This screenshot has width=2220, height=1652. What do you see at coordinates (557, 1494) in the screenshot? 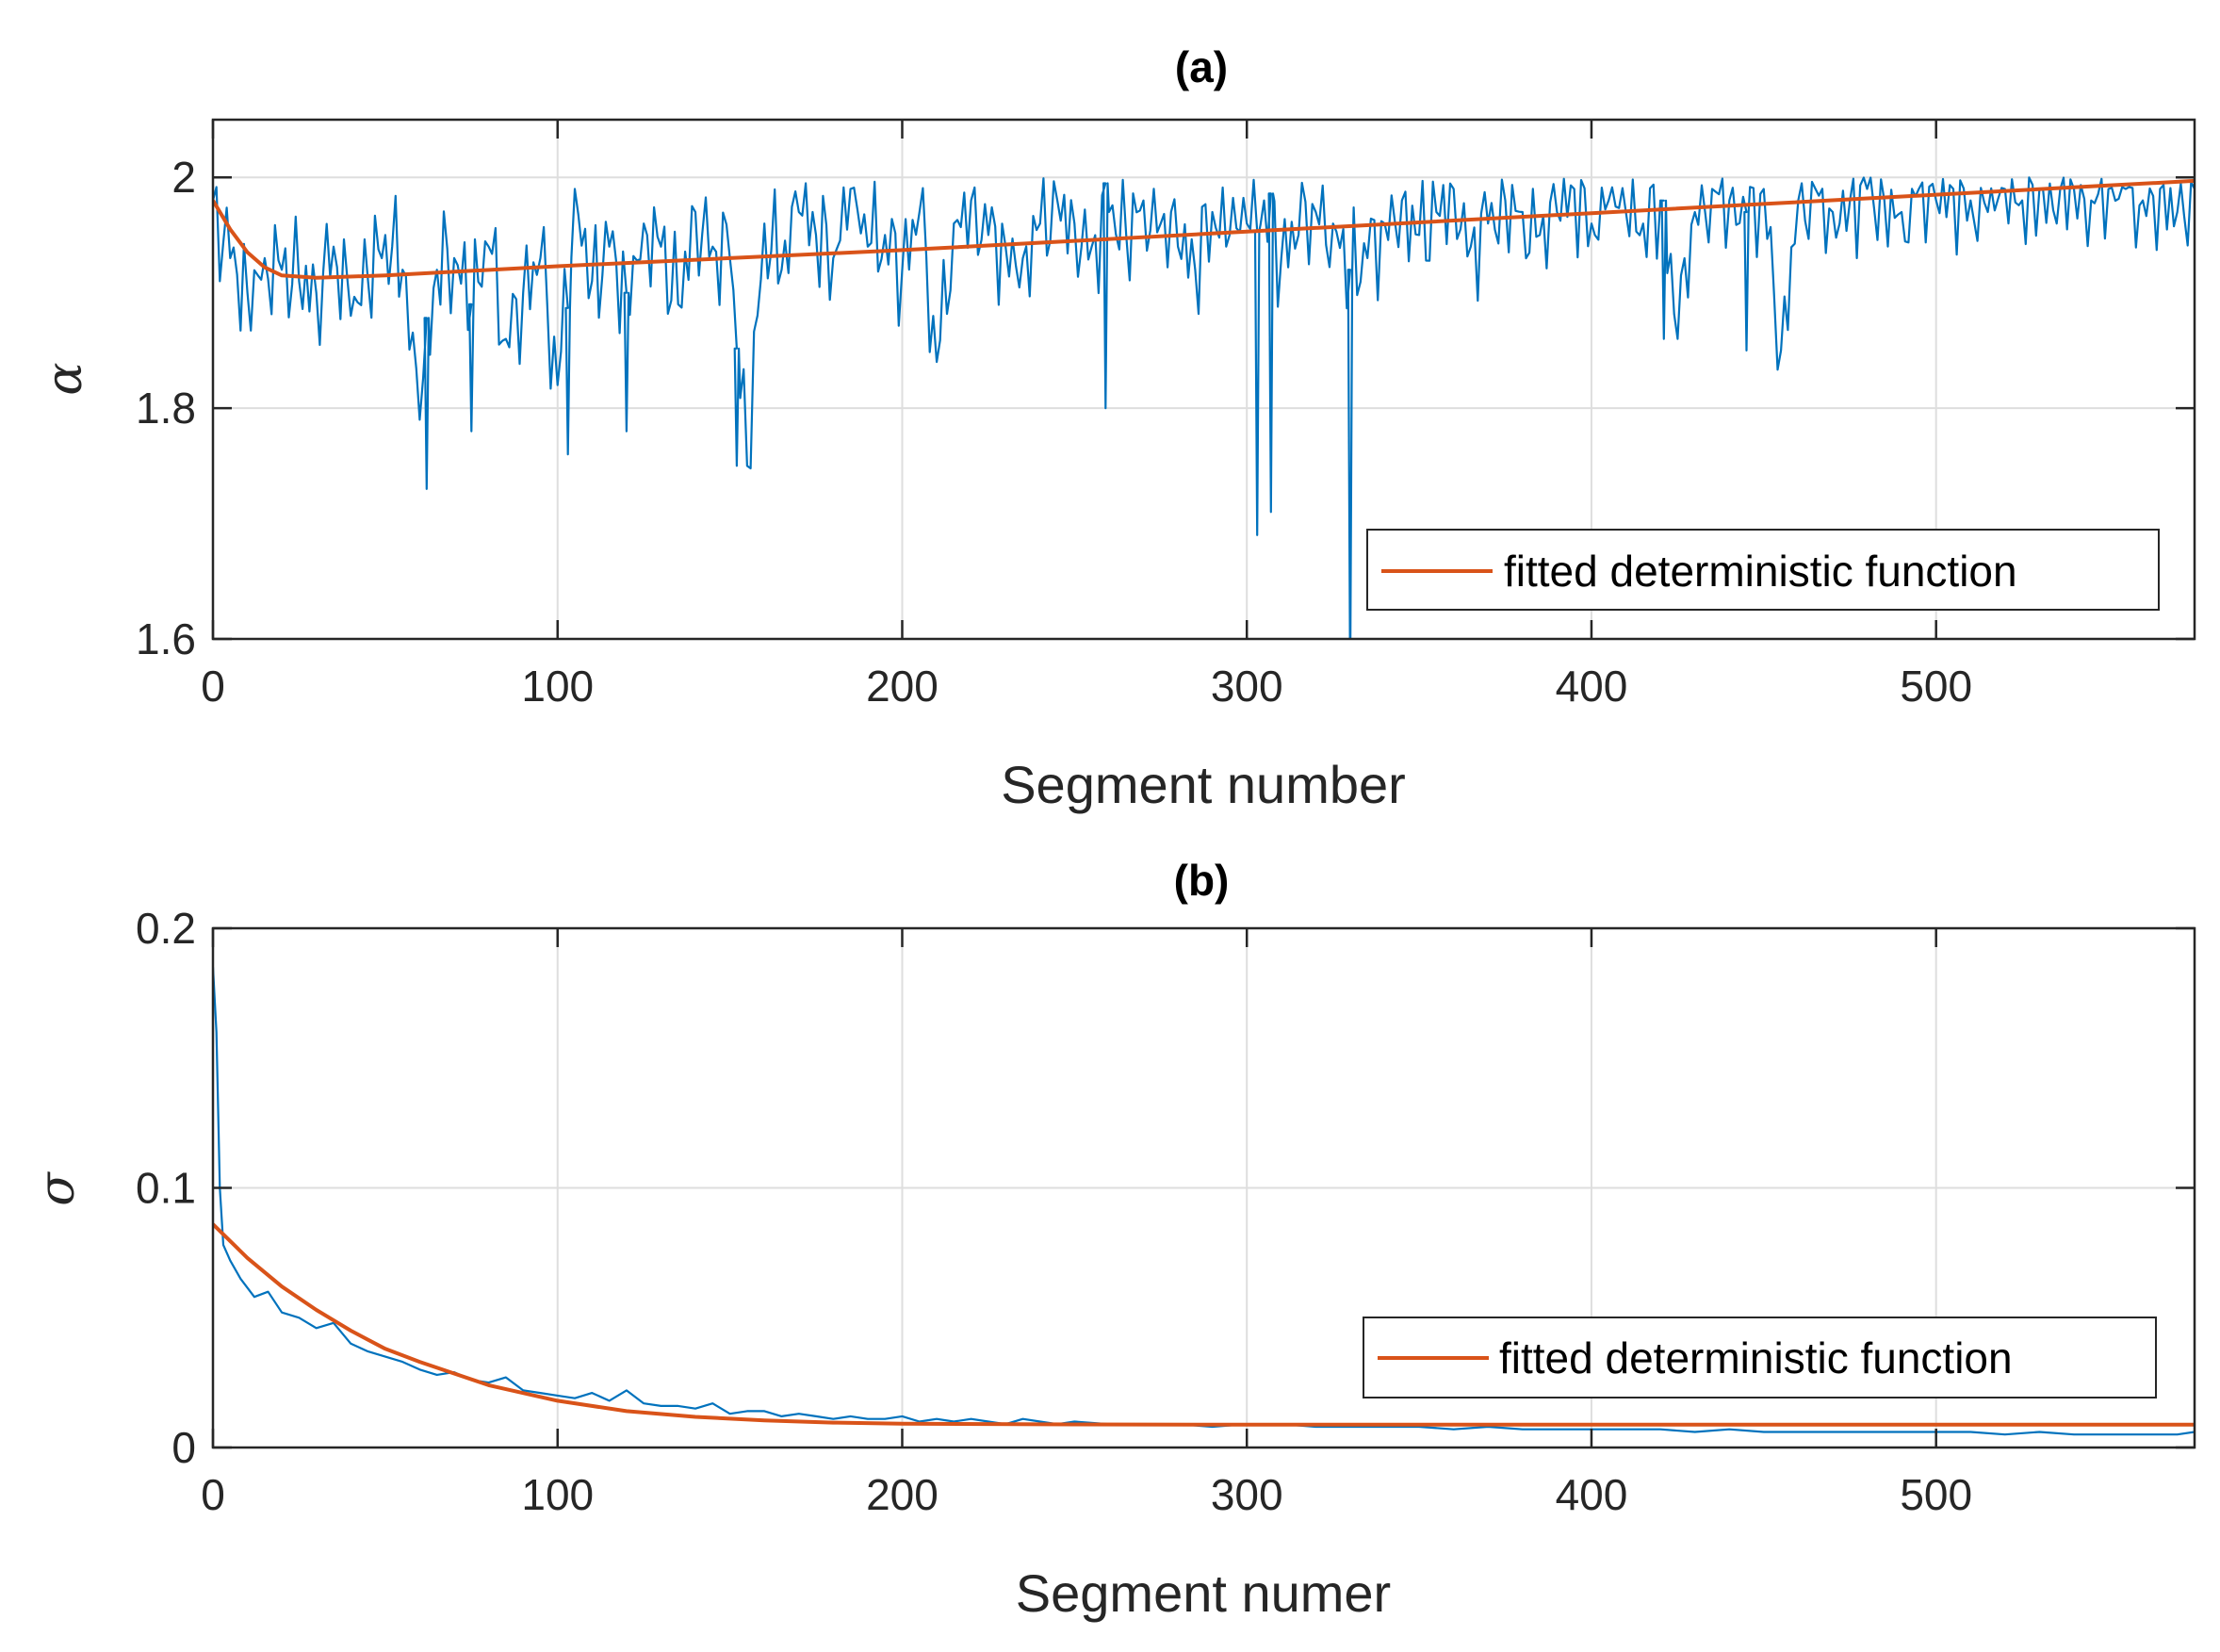
I see `panel-b-x-tick-label: 100` at bounding box center [557, 1494].